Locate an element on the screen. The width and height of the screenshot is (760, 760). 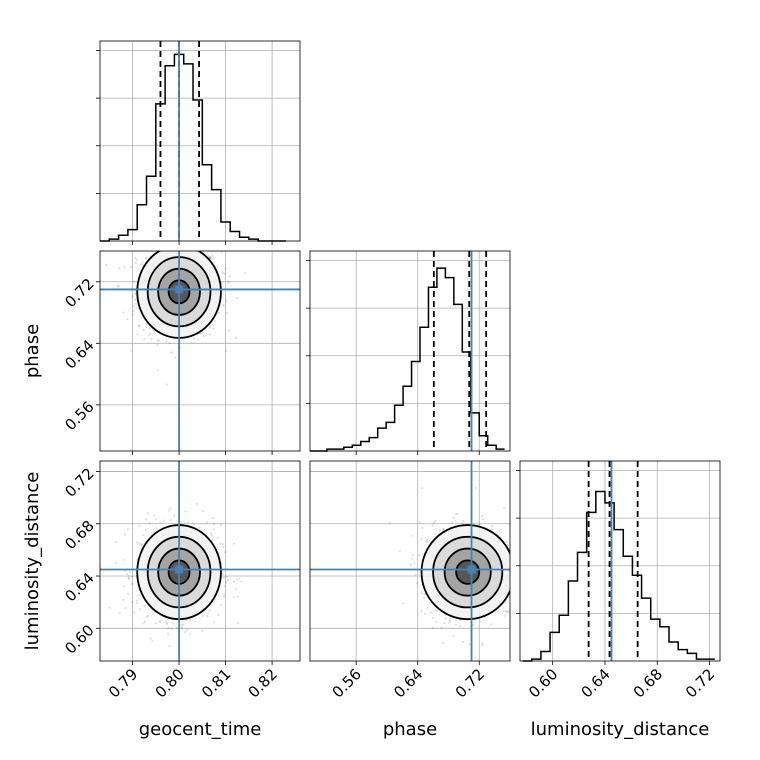
pair-panel-phase-luminosity_distance is located at coordinates (418, 562).